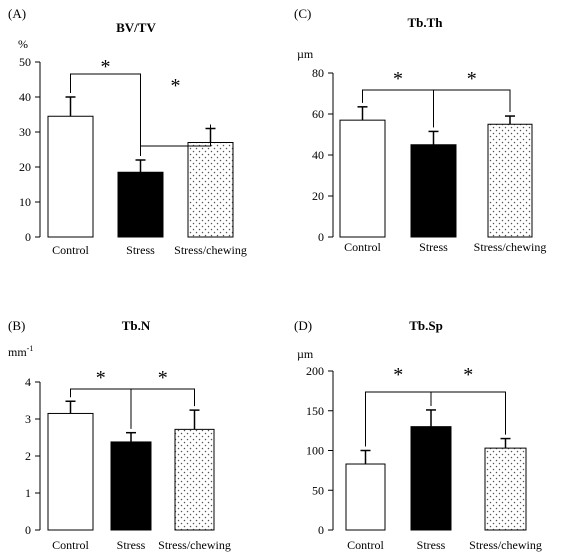 This screenshot has width=572, height=554. Describe the element at coordinates (136, 325) in the screenshot. I see `chart-title: Tb.N` at that location.